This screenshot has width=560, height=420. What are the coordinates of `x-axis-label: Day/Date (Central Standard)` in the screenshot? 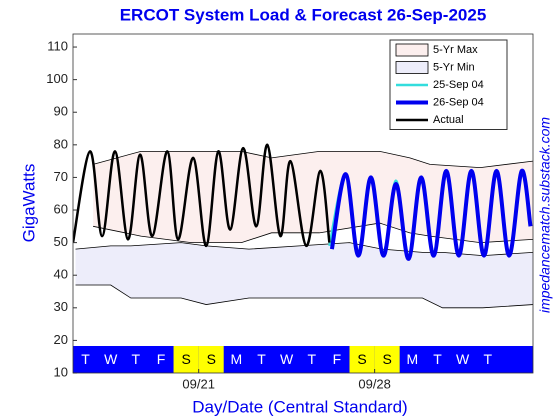 It's located at (299, 406).